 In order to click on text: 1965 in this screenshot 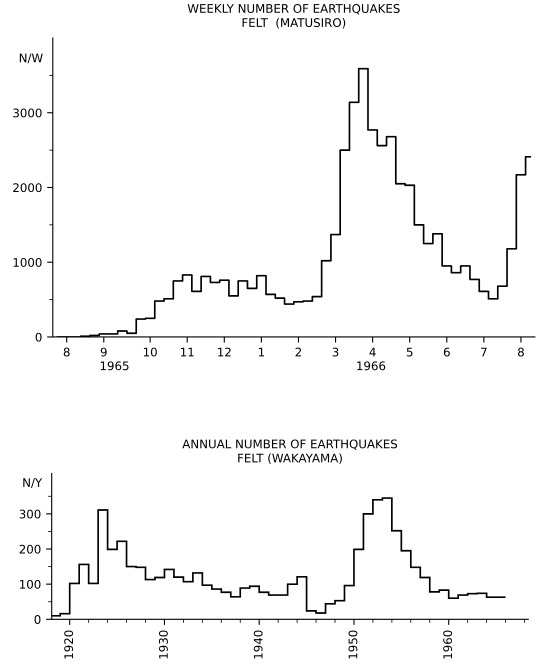, I will do `click(114, 365)`.